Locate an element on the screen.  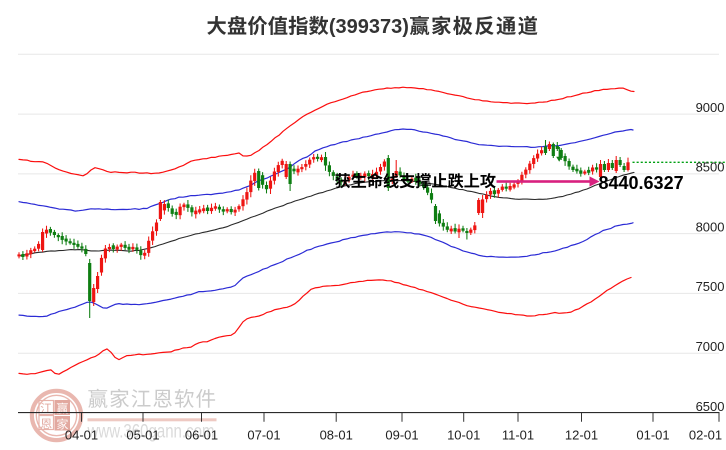
svg-text: 11-01 is located at coordinates (518, 435).